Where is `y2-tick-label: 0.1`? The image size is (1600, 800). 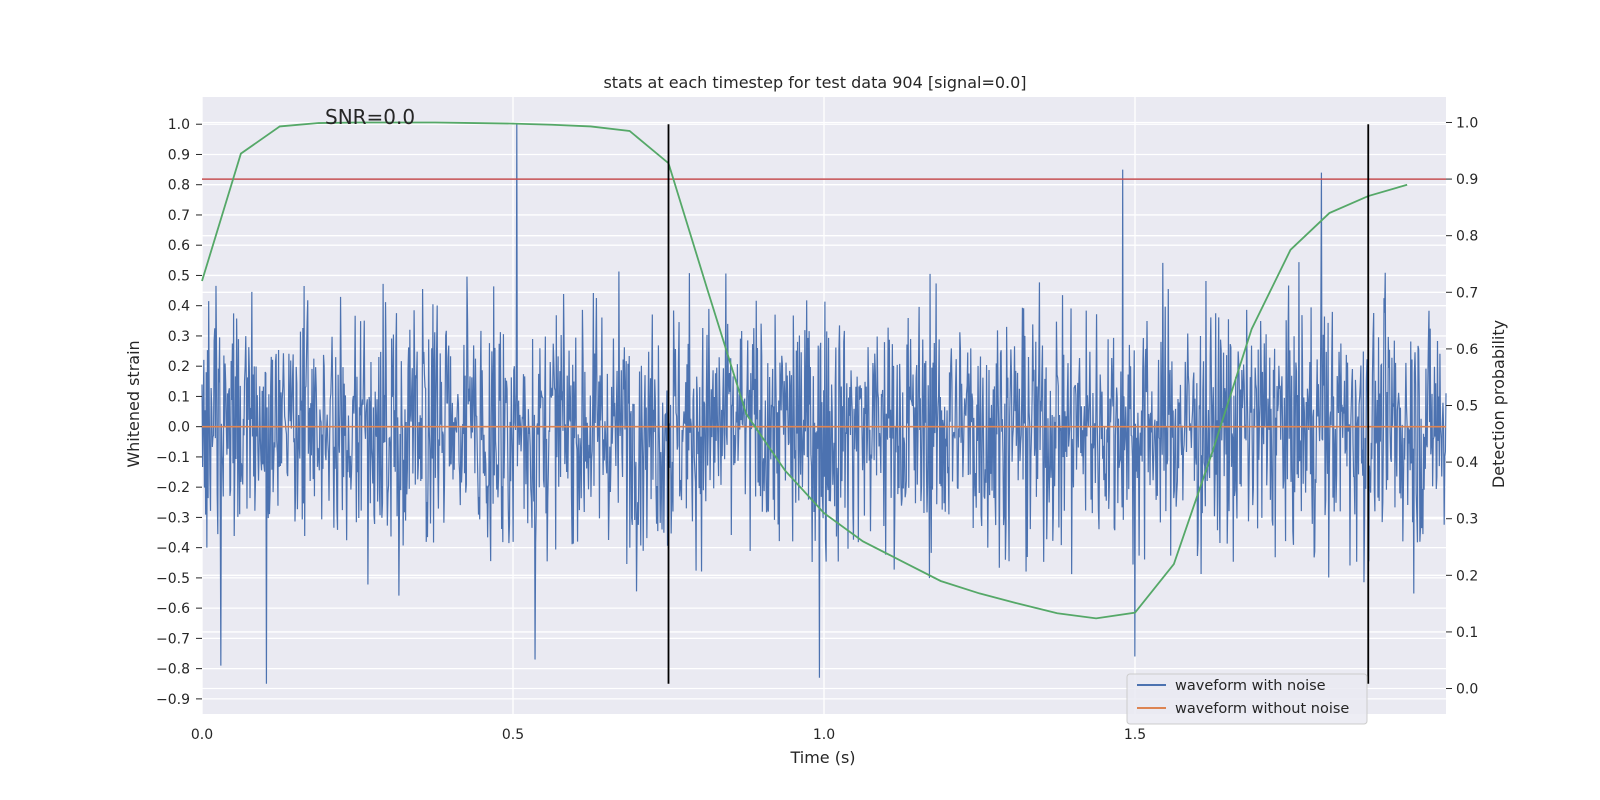 y2-tick-label: 0.1 is located at coordinates (1467, 633).